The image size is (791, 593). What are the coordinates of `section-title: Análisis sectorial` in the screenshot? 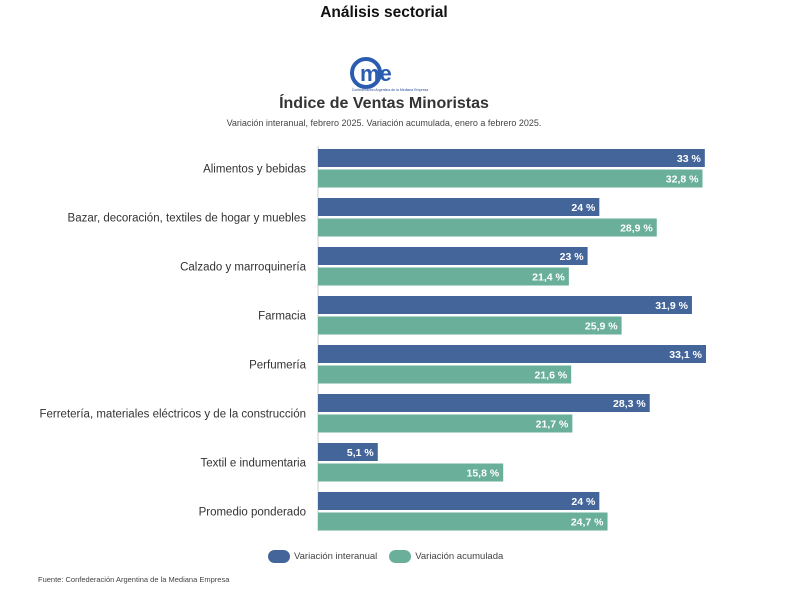 It's located at (384, 12).